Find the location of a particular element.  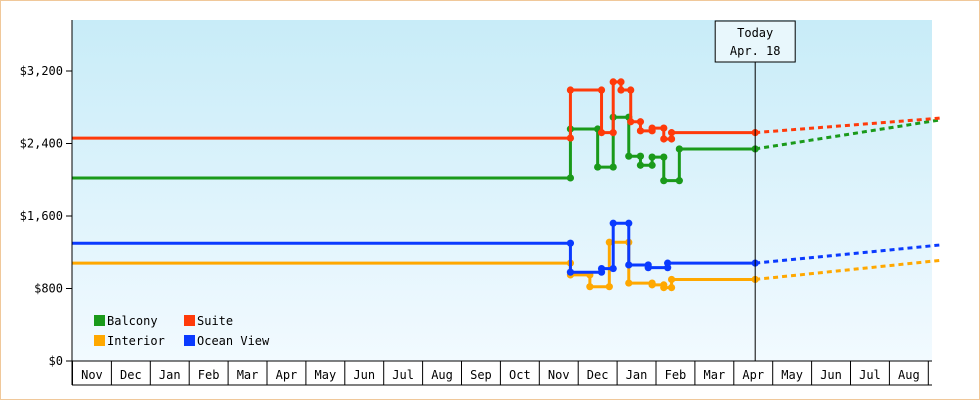

y-tick-label: $3,200 is located at coordinates (41, 71).